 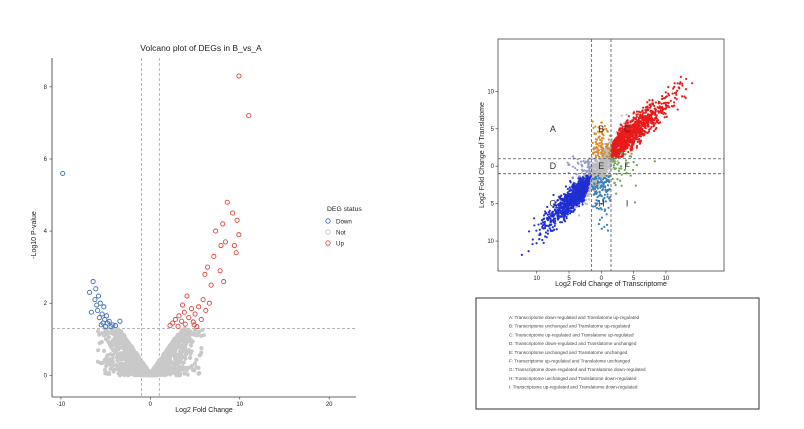 I want to click on quadrant-y-tick-label: 0, so click(x=493, y=167).